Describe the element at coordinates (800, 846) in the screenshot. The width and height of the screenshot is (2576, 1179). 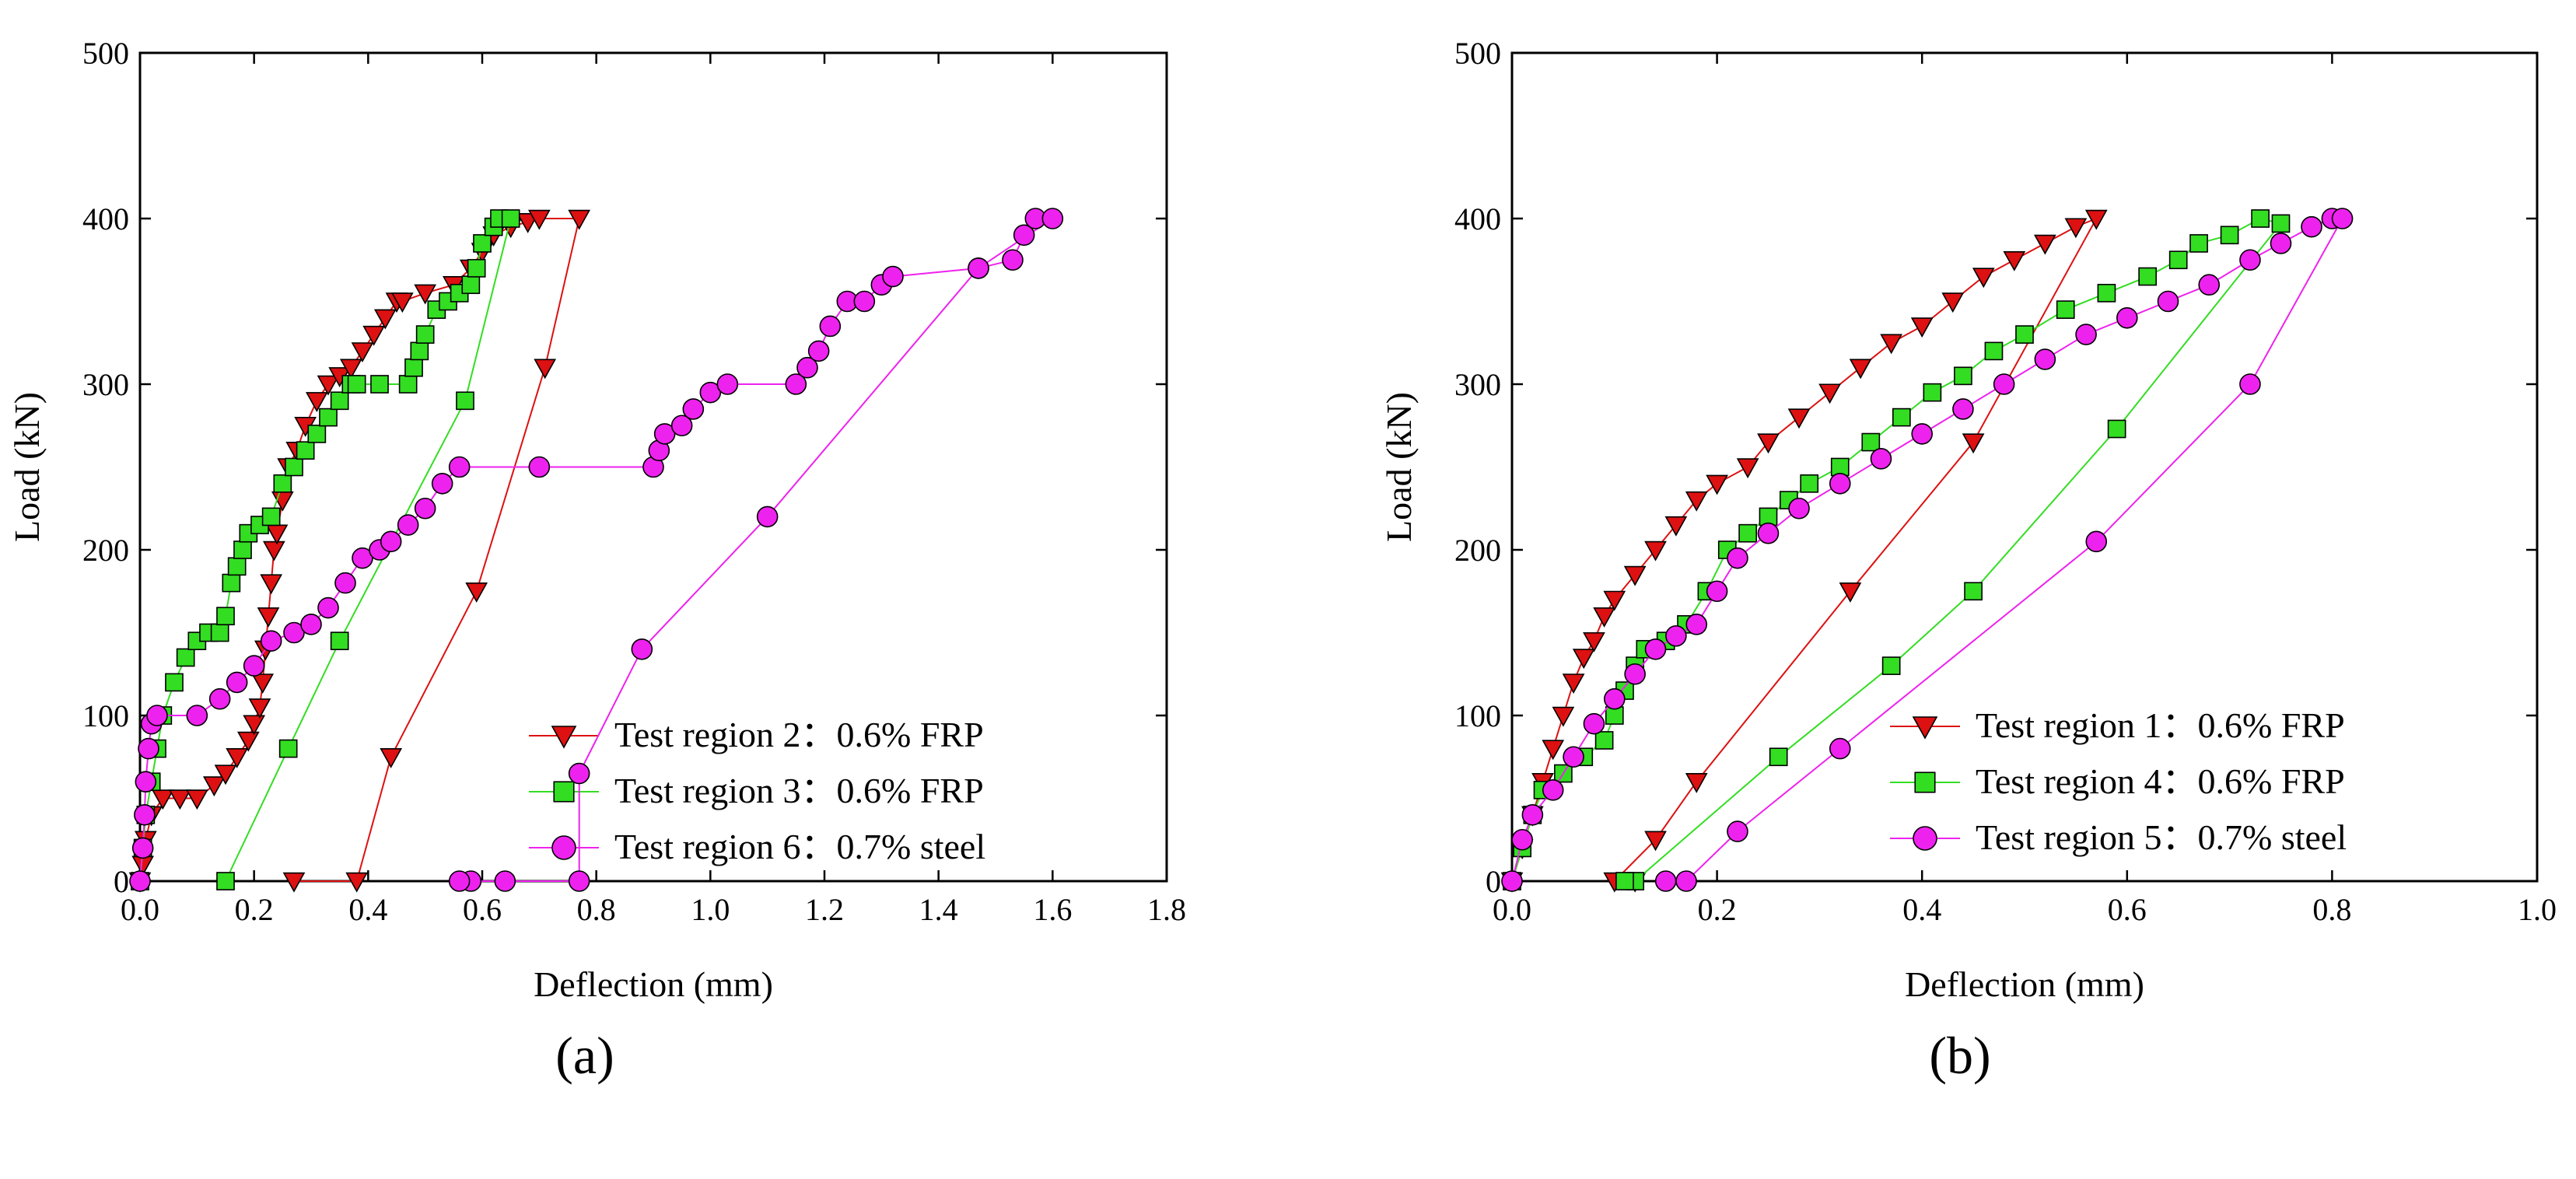
I see `legend-label: Test region 6：0.7% steel` at that location.